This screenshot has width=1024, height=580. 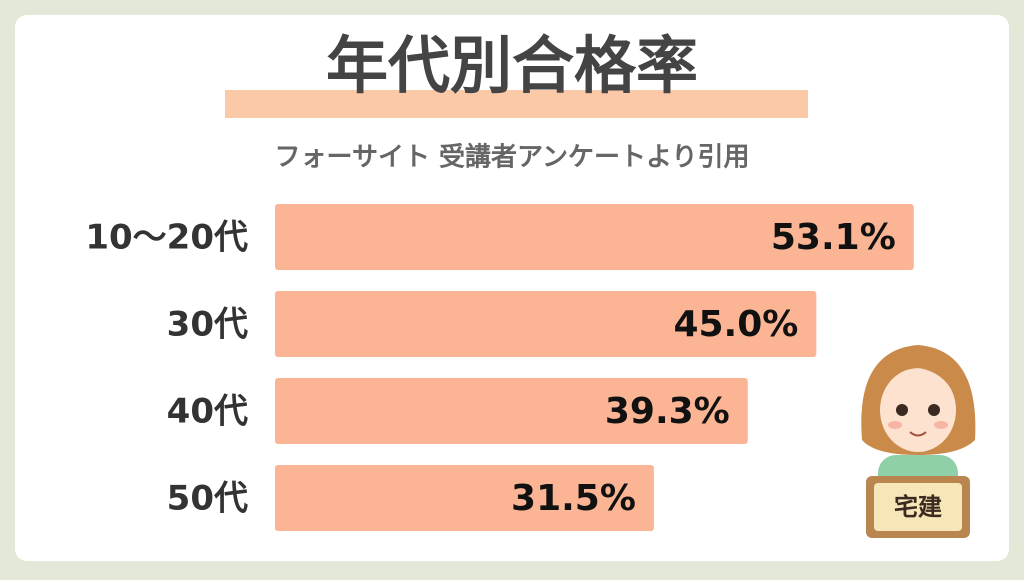 What do you see at coordinates (516, 104) in the screenshot?
I see `title-highlight` at bounding box center [516, 104].